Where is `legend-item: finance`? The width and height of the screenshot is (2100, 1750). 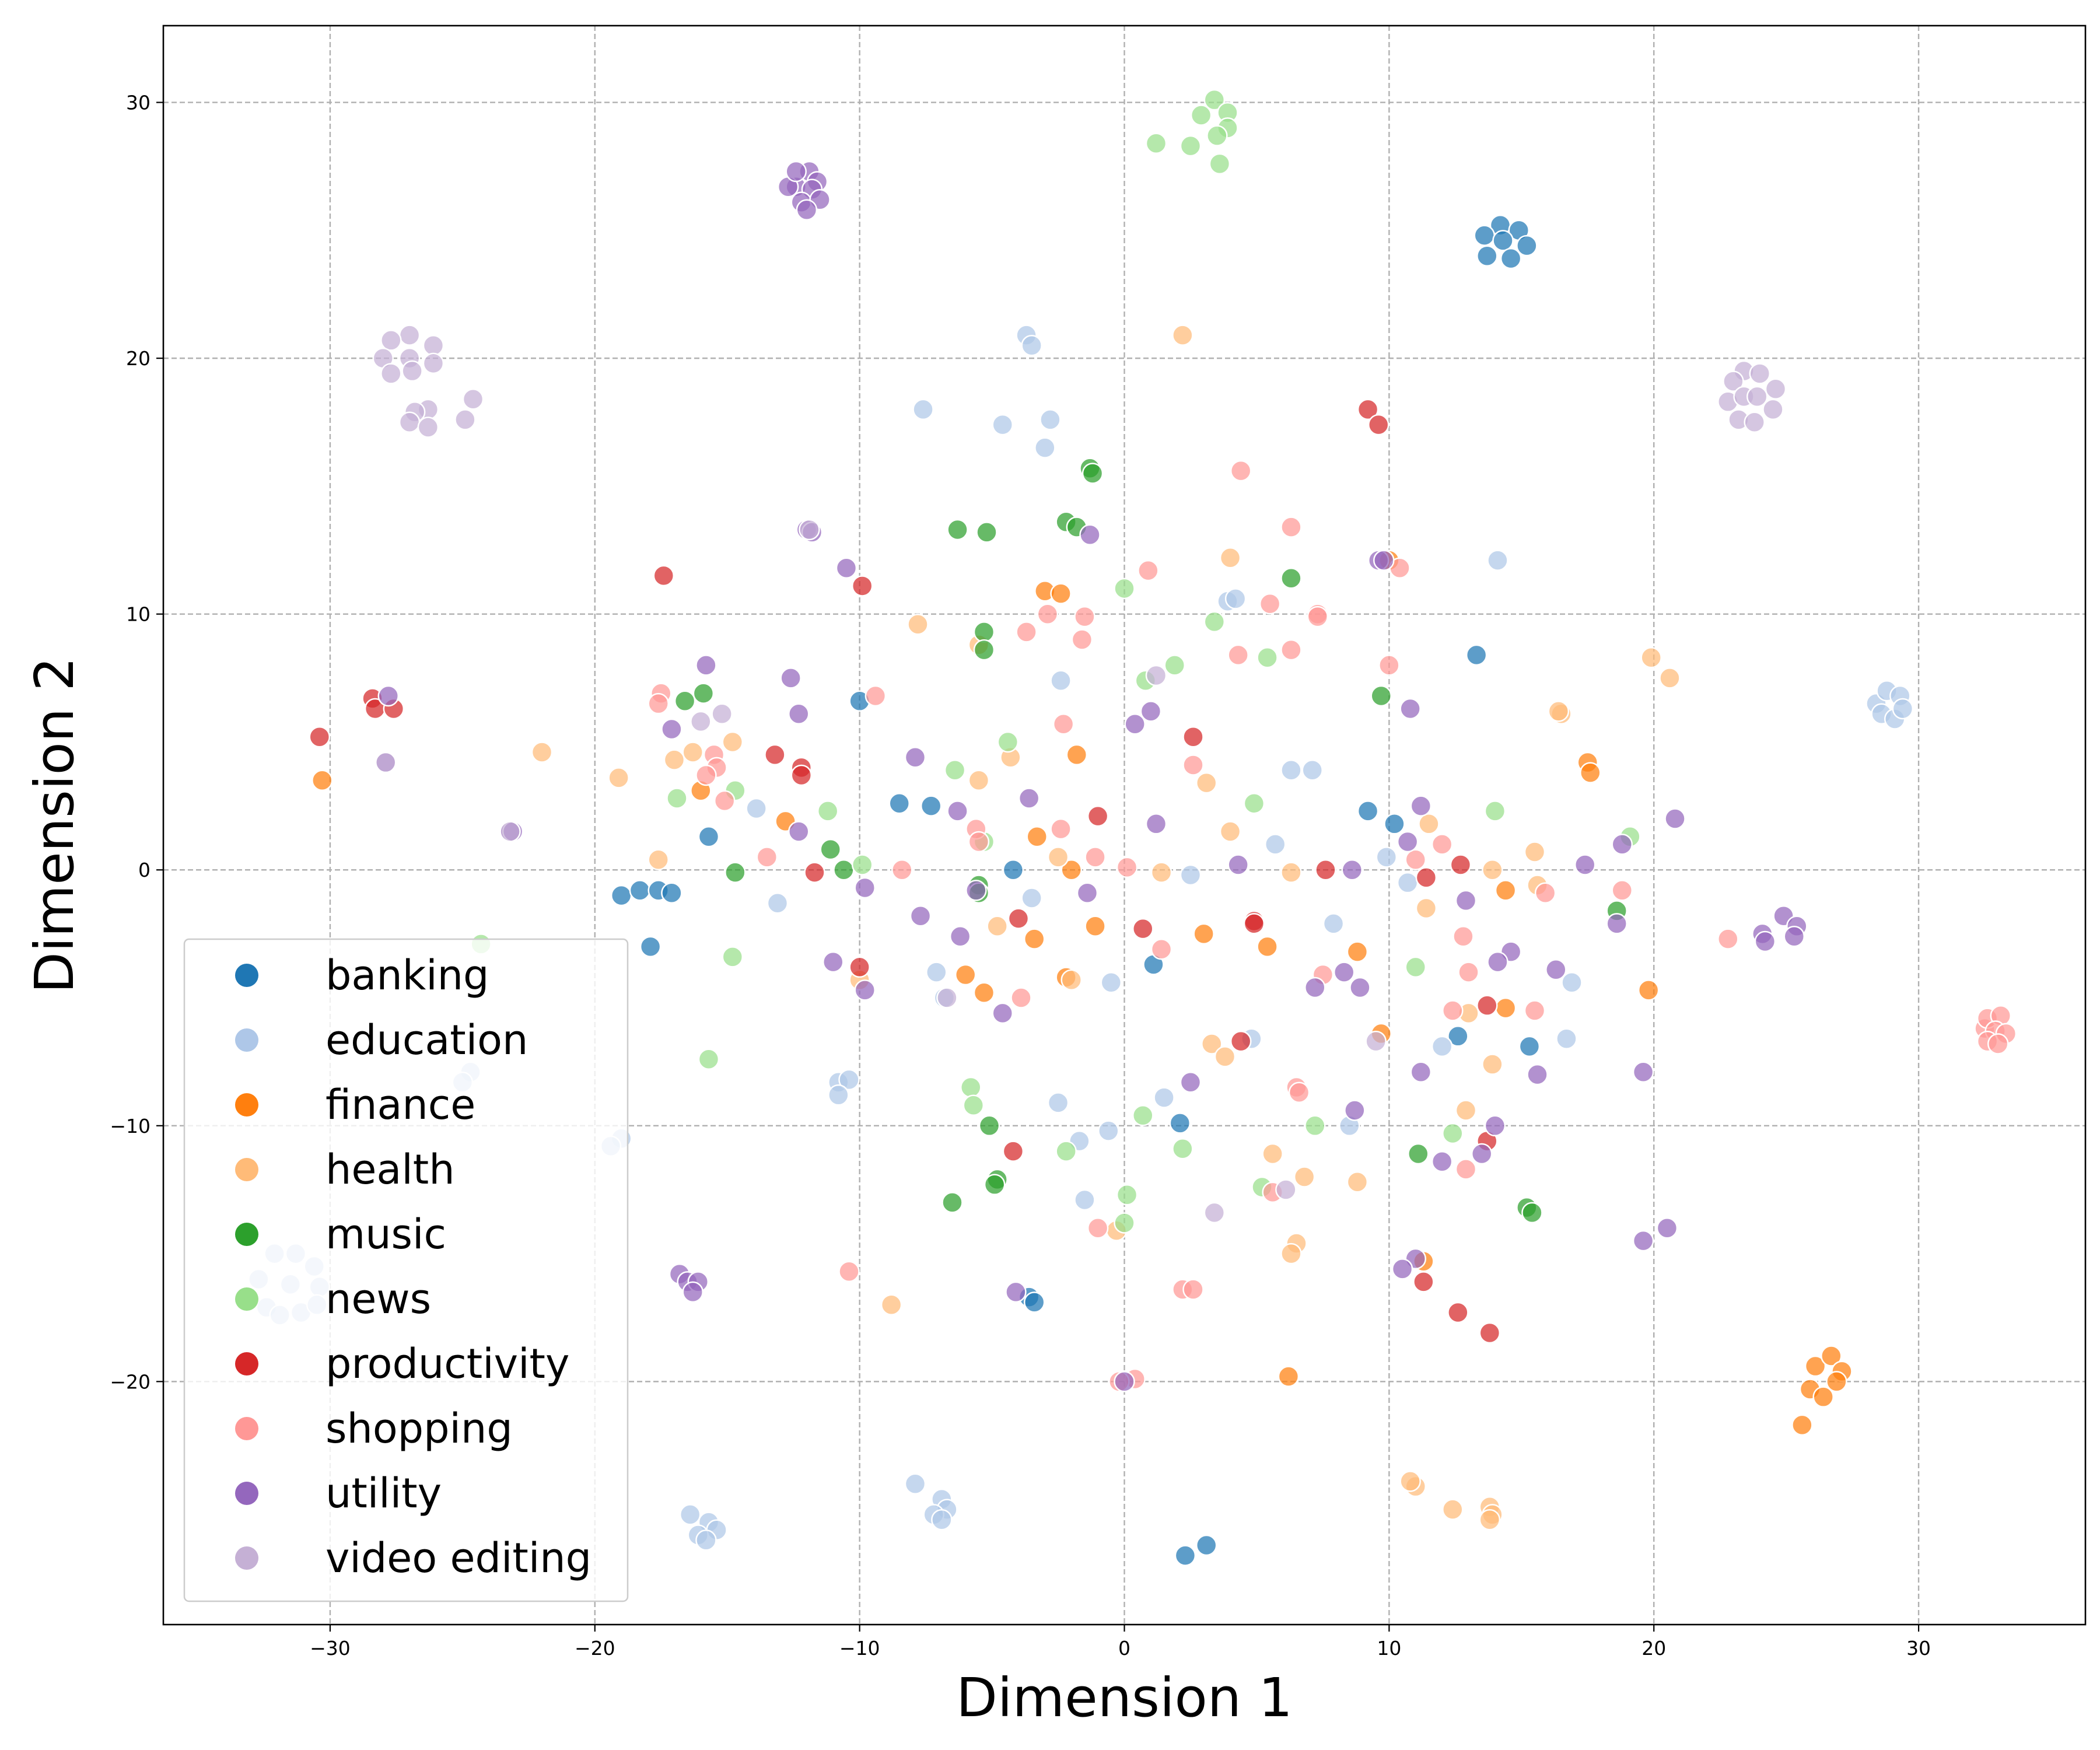 legend-item: finance is located at coordinates (355, 1105).